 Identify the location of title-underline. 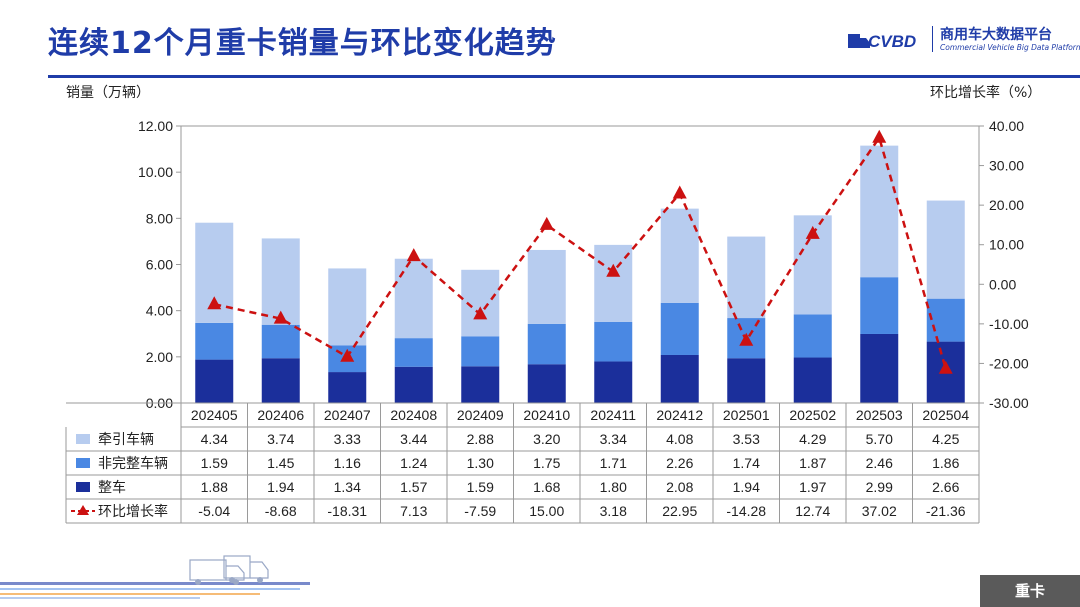
(564, 76).